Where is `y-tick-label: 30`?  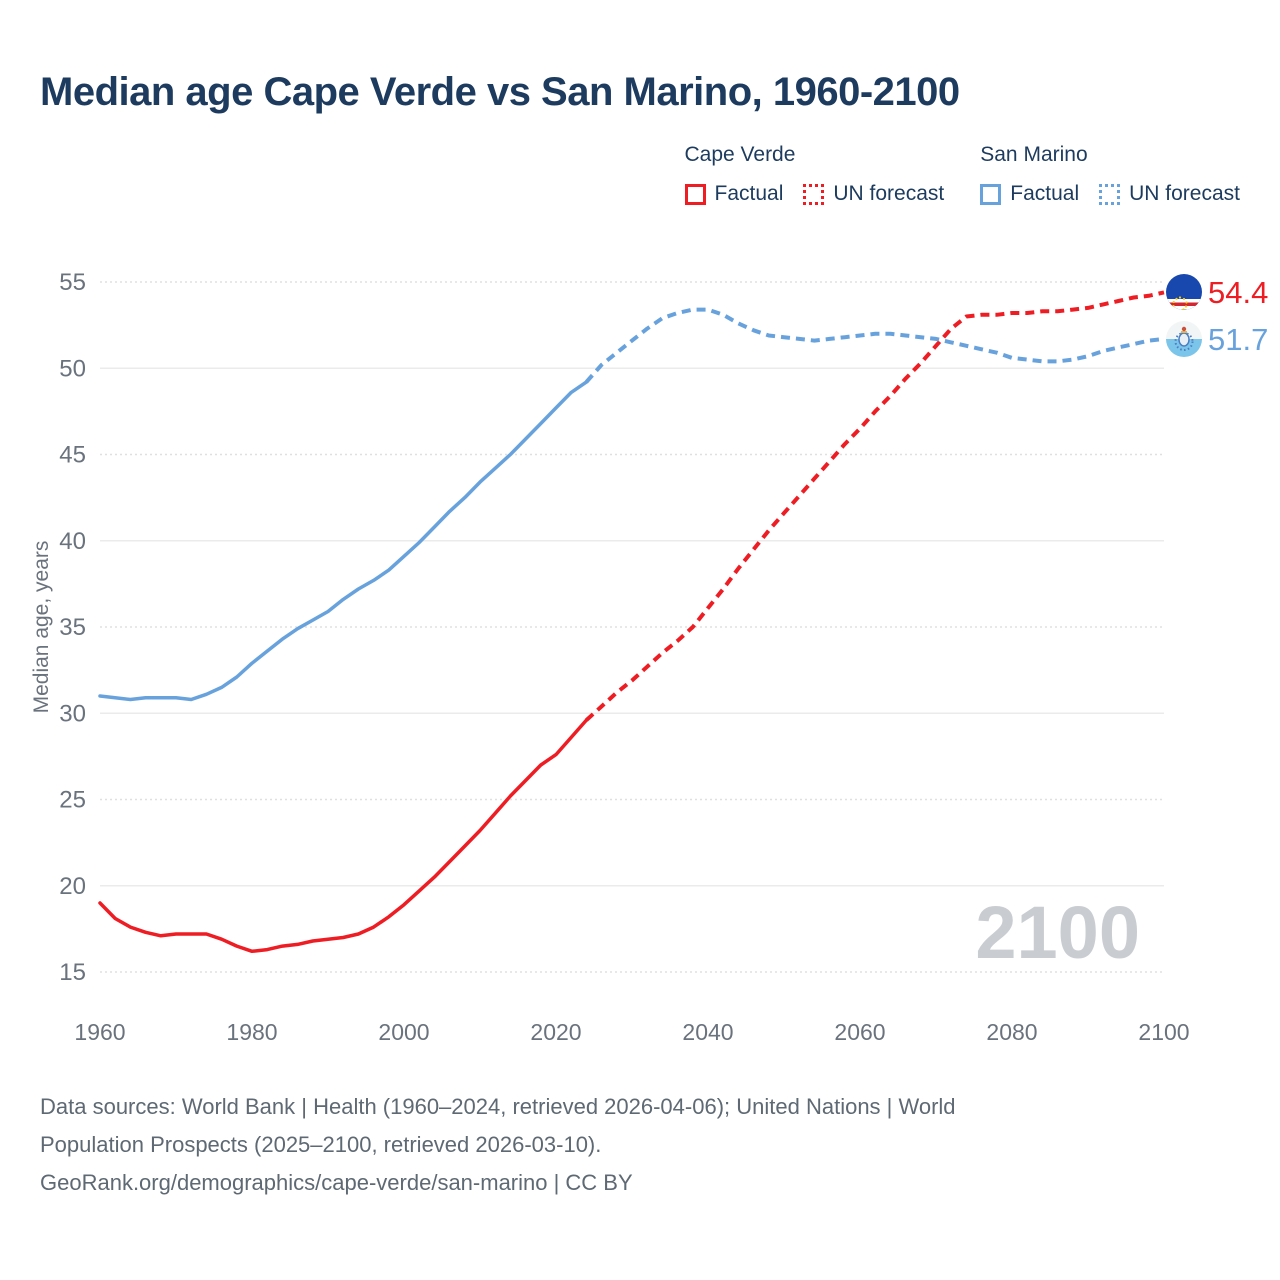
y-tick-label: 30 is located at coordinates (72, 713).